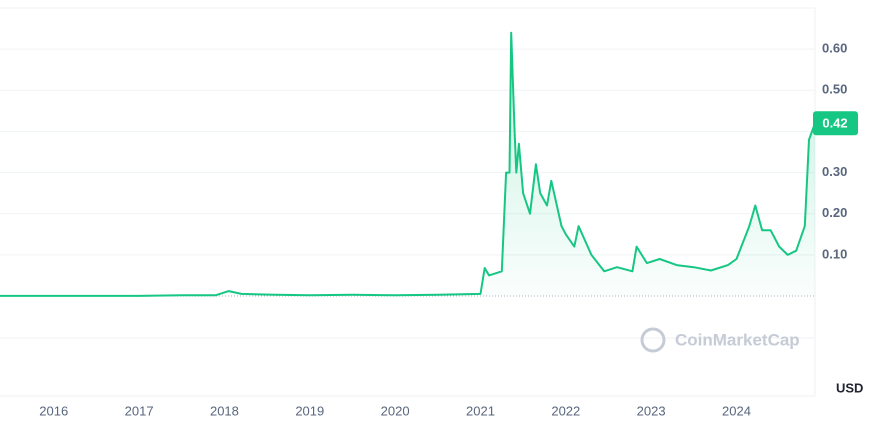  I want to click on y-tick-label: 0.50, so click(834, 89).